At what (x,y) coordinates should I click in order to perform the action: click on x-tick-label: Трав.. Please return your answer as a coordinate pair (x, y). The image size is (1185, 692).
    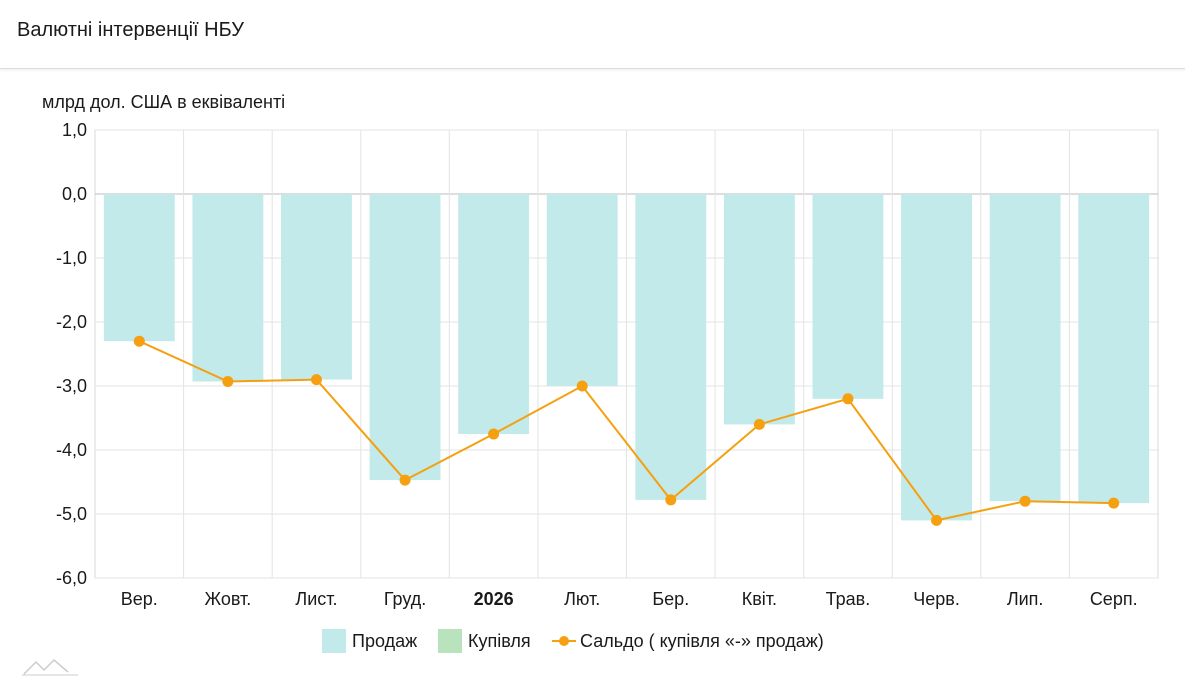
    Looking at the image, I should click on (848, 599).